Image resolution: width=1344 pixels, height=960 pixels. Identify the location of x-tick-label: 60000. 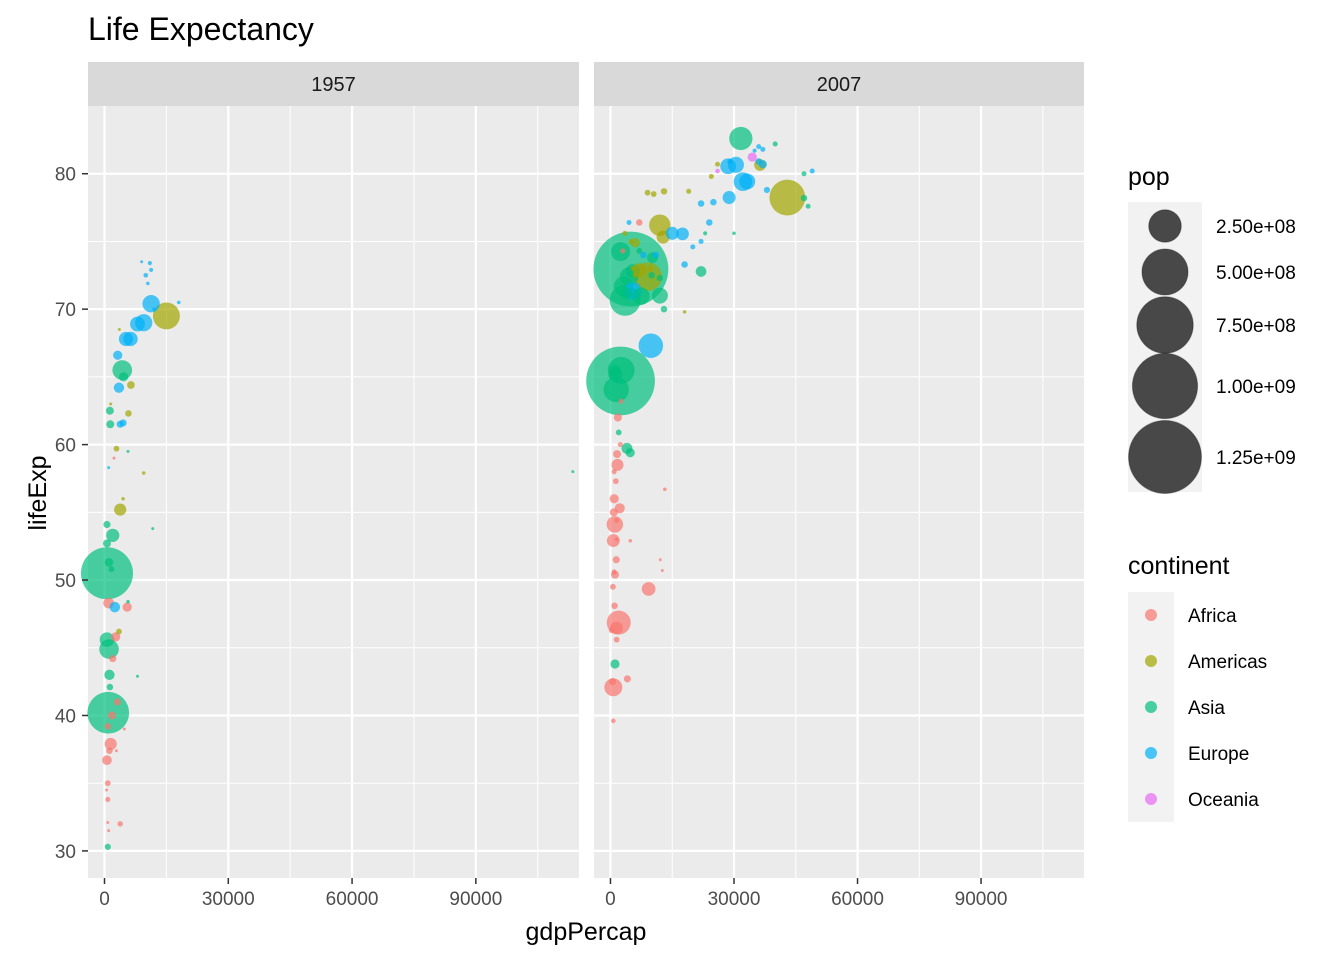
(857, 899).